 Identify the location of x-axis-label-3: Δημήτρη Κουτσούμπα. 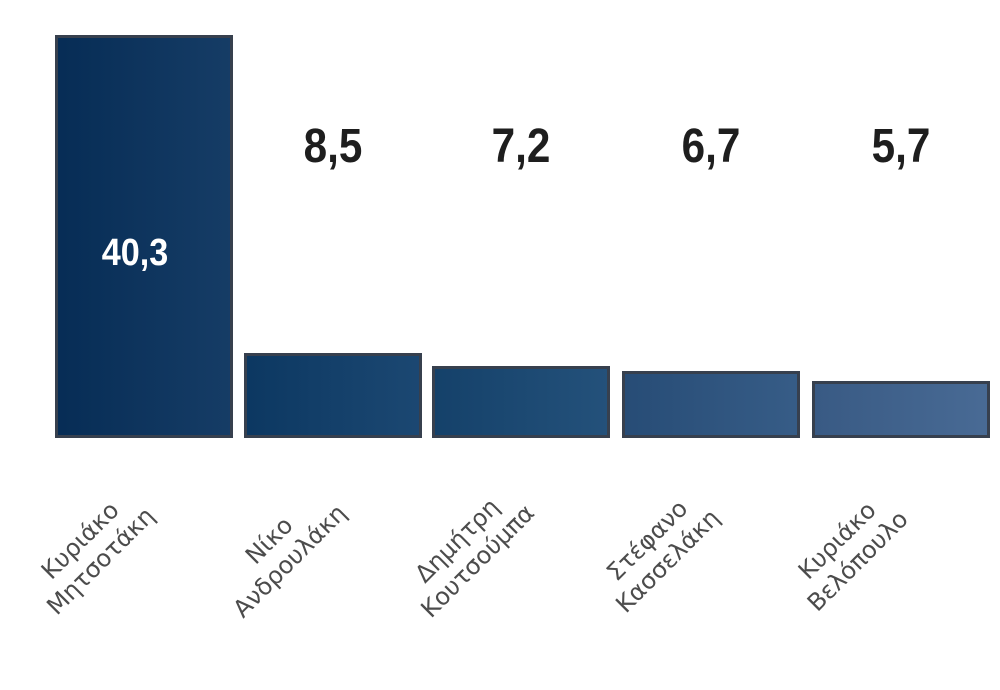
(467, 550).